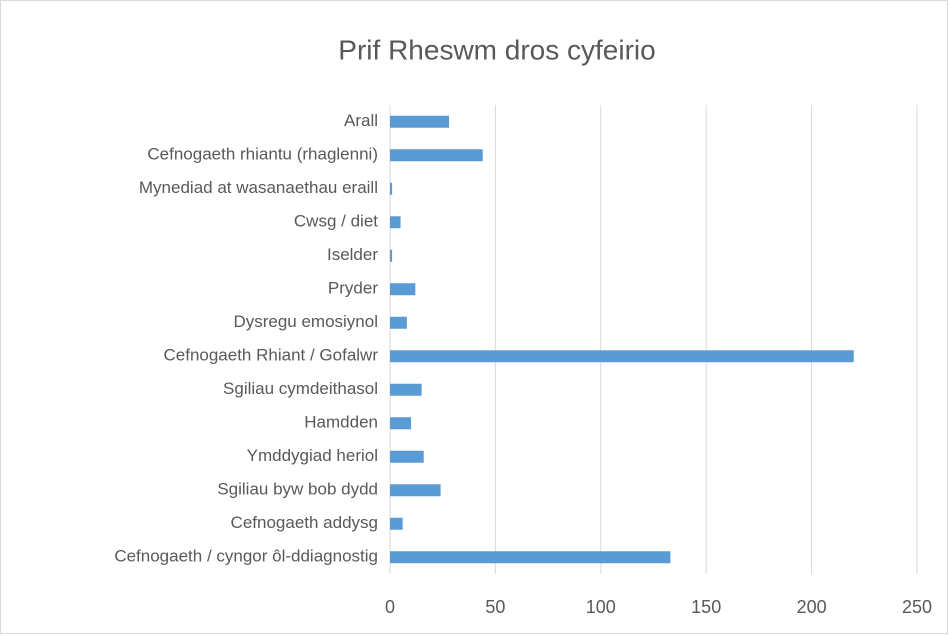 This screenshot has width=949, height=635. What do you see at coordinates (304, 522) in the screenshot?
I see `y-tick-label: Cefnogaeth addysg` at bounding box center [304, 522].